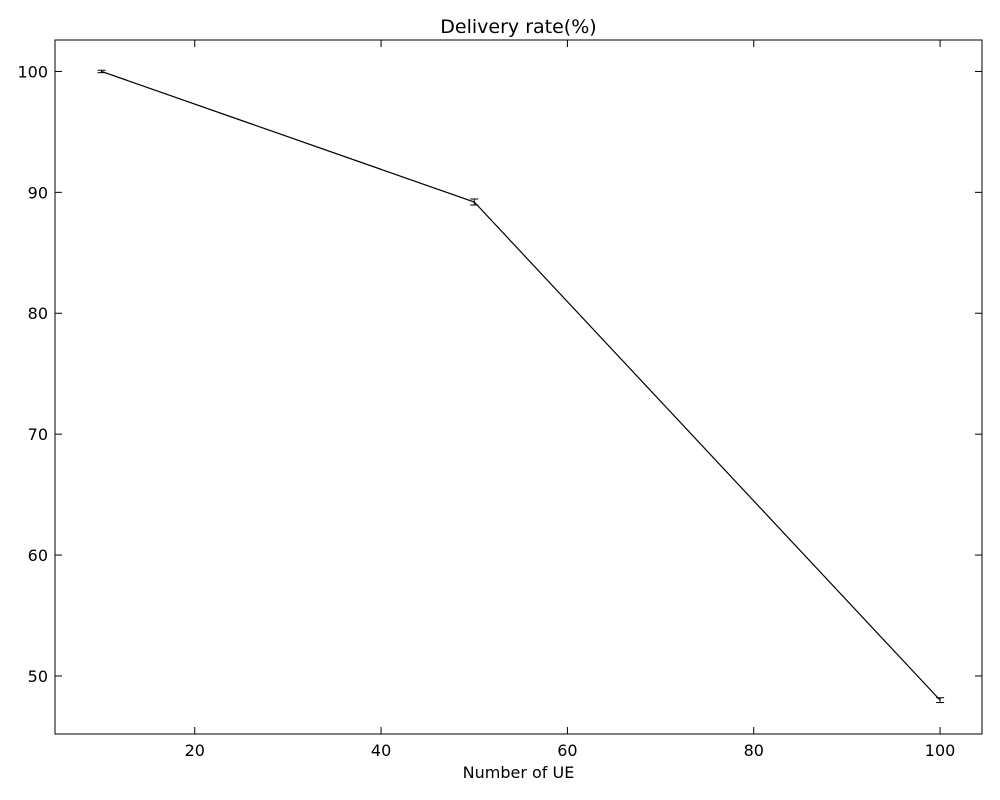 The width and height of the screenshot is (1000, 800). I want to click on x-tick-label: 60, so click(567, 750).